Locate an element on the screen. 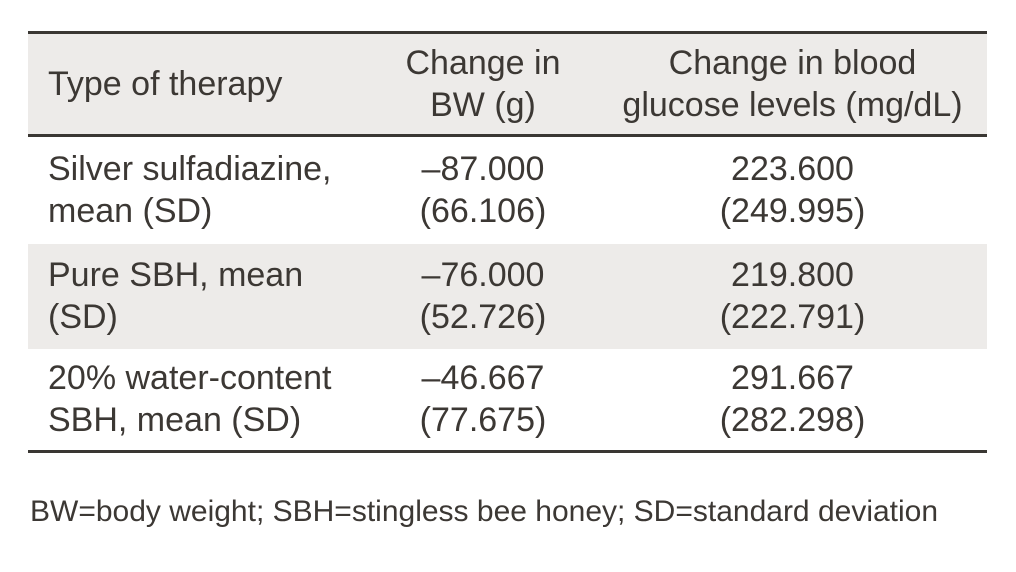 This screenshot has width=1016, height=572. glucose-sd-value: (249.995) is located at coordinates (792, 211).